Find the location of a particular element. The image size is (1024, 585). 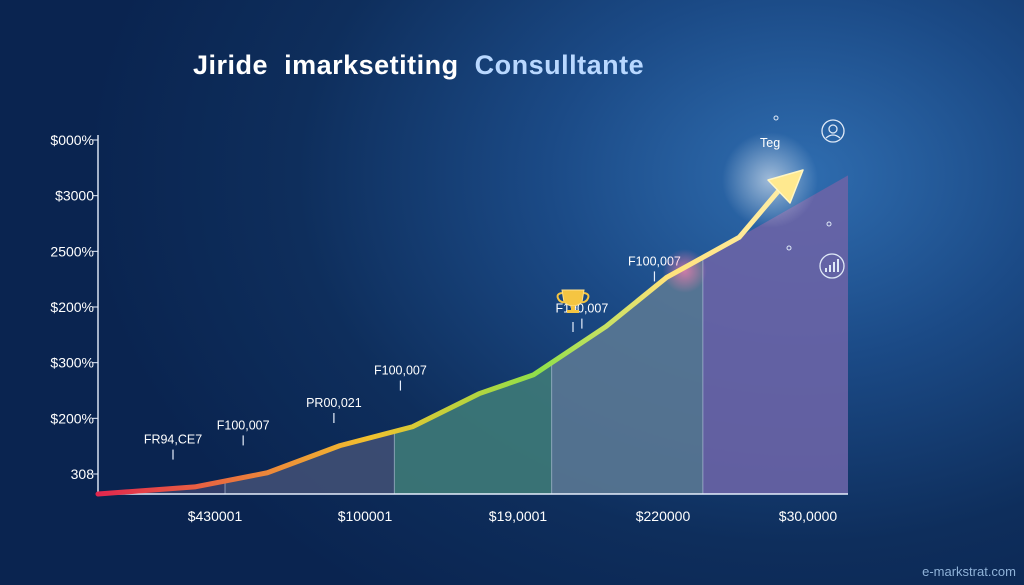

y-axis-ticks: $000% $3000 2500% $200% $300% $200% 308 is located at coordinates (74, 307).